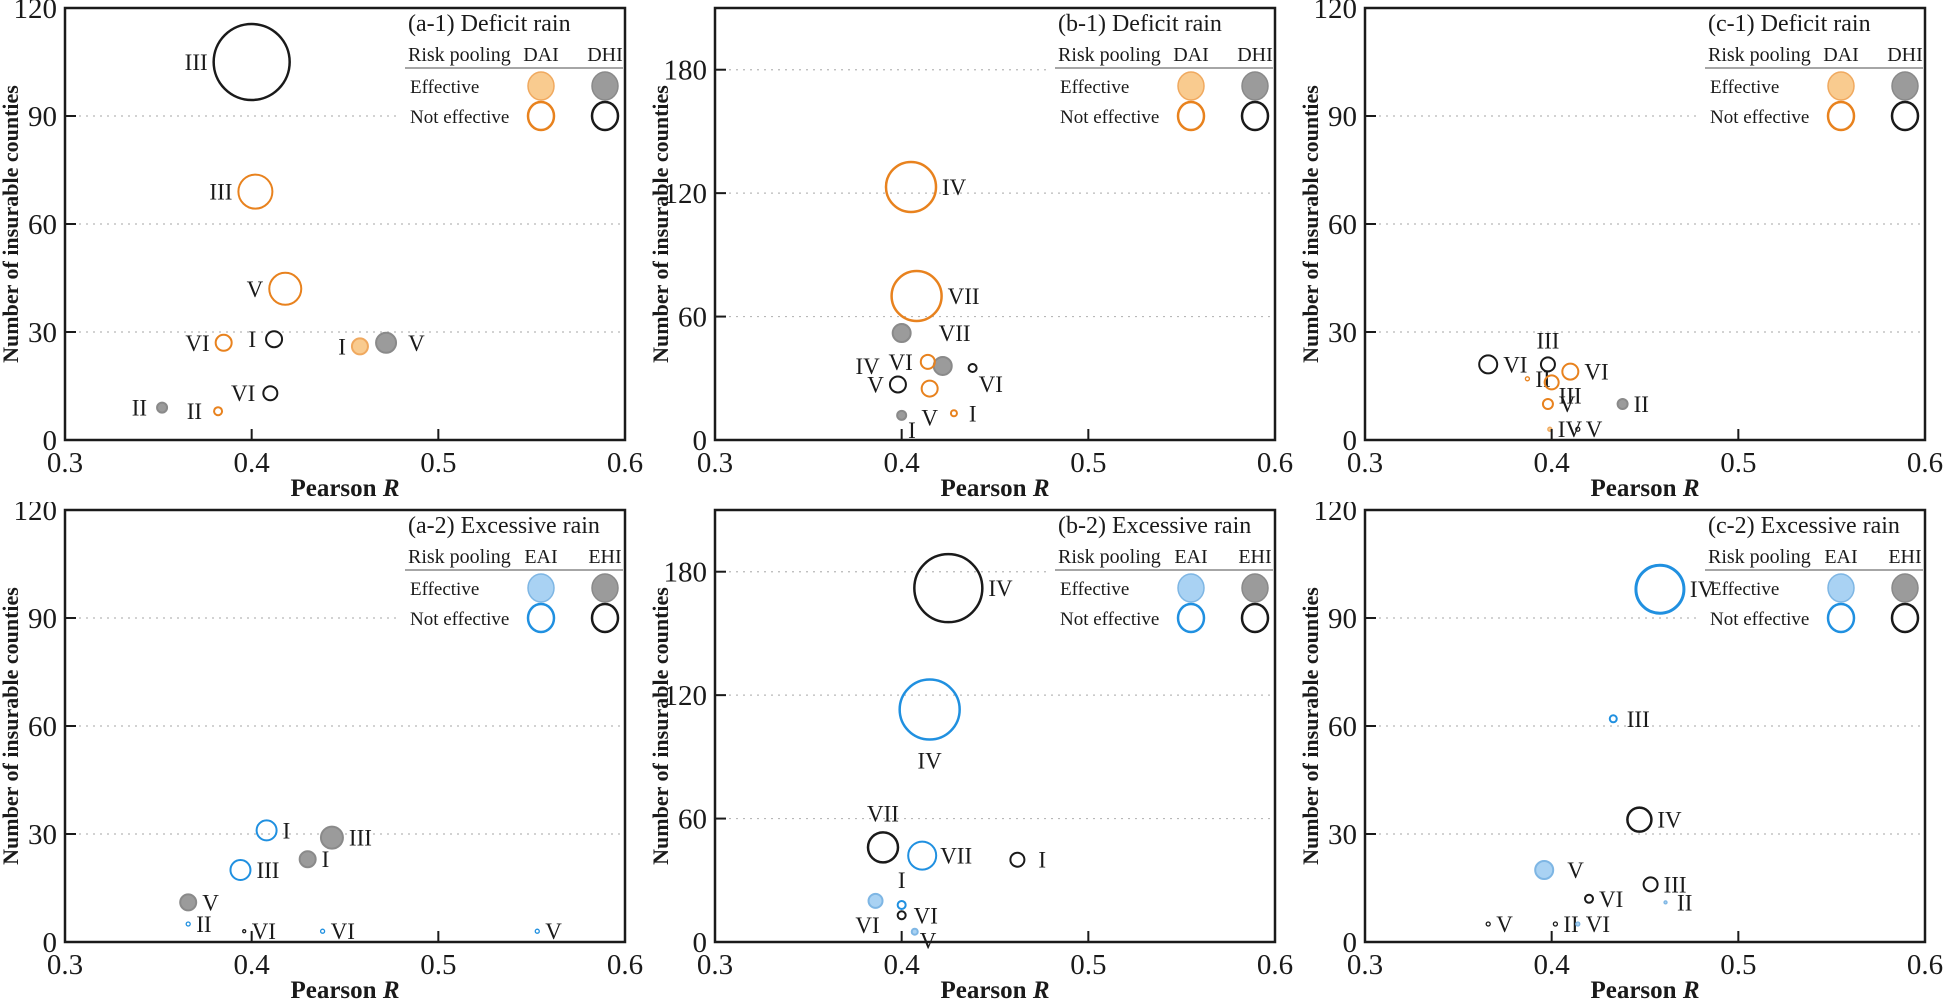 This screenshot has height=1005, width=1950. Describe the element at coordinates (1639, 819) in the screenshot. I see `data-point-ehi-iv` at that location.